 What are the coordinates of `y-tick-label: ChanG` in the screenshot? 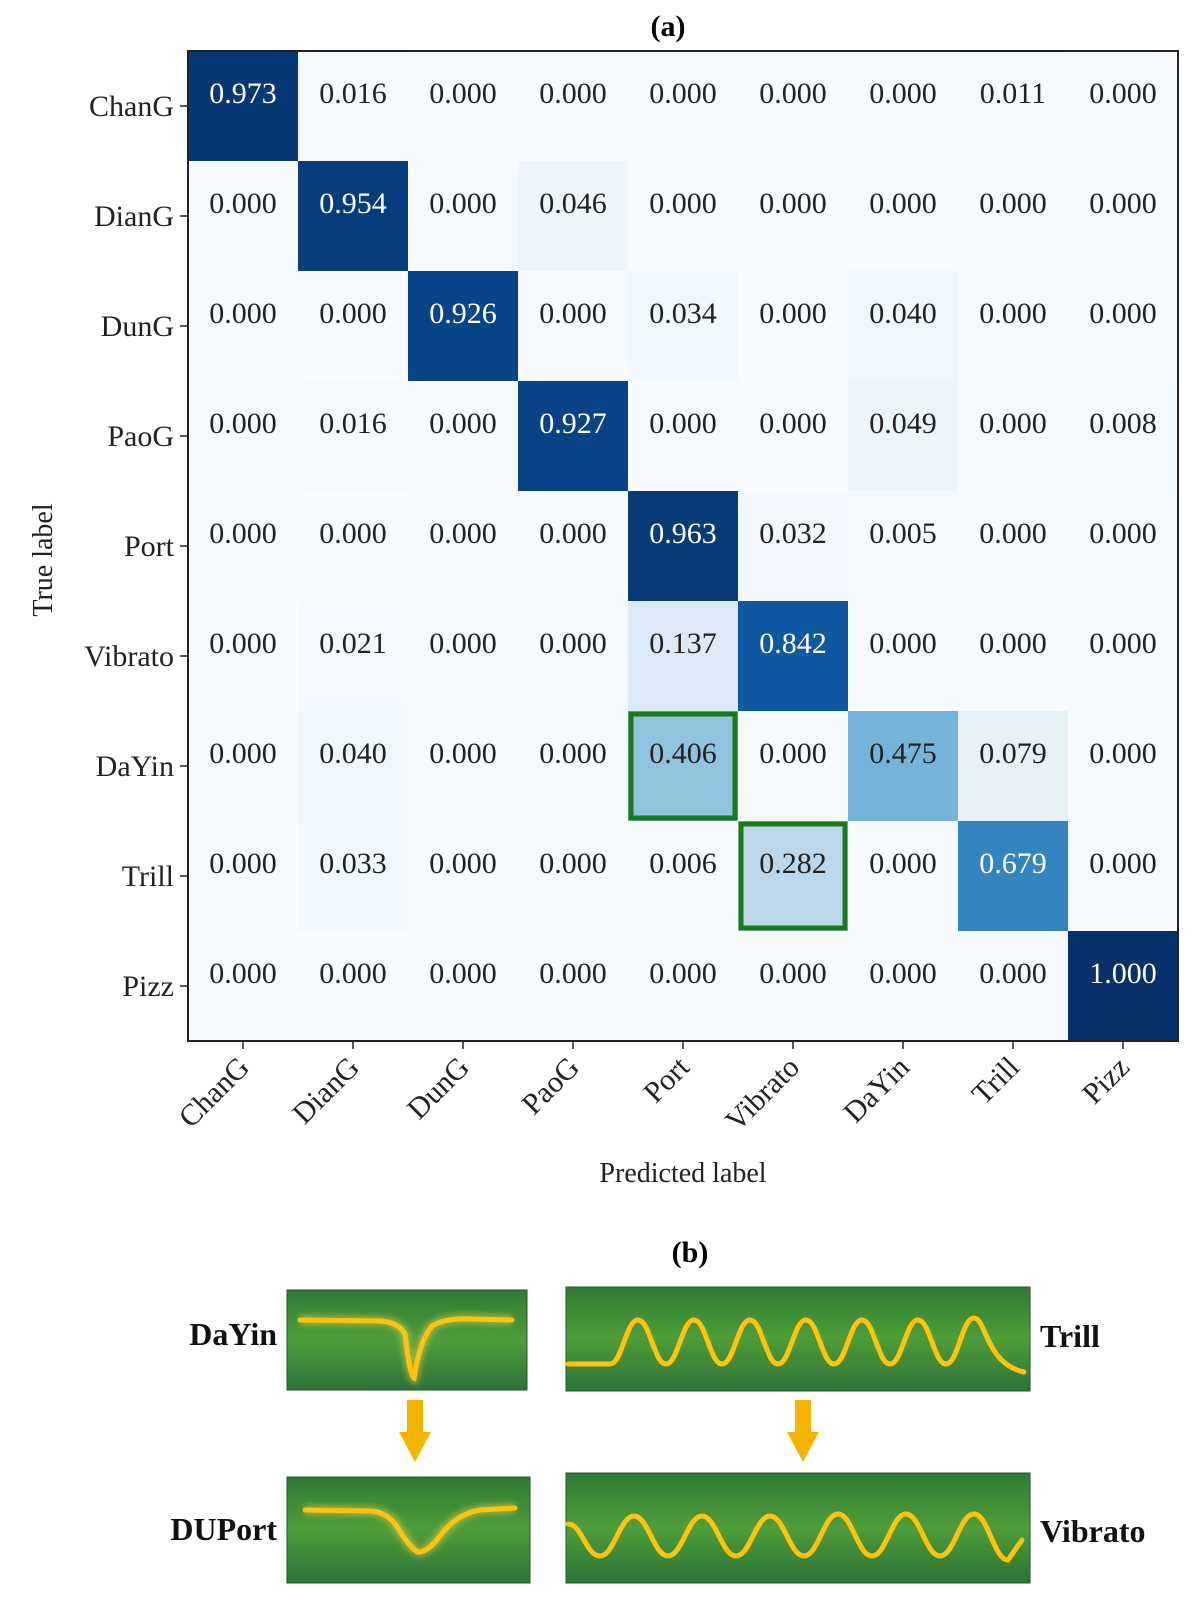 It's located at (131, 106).